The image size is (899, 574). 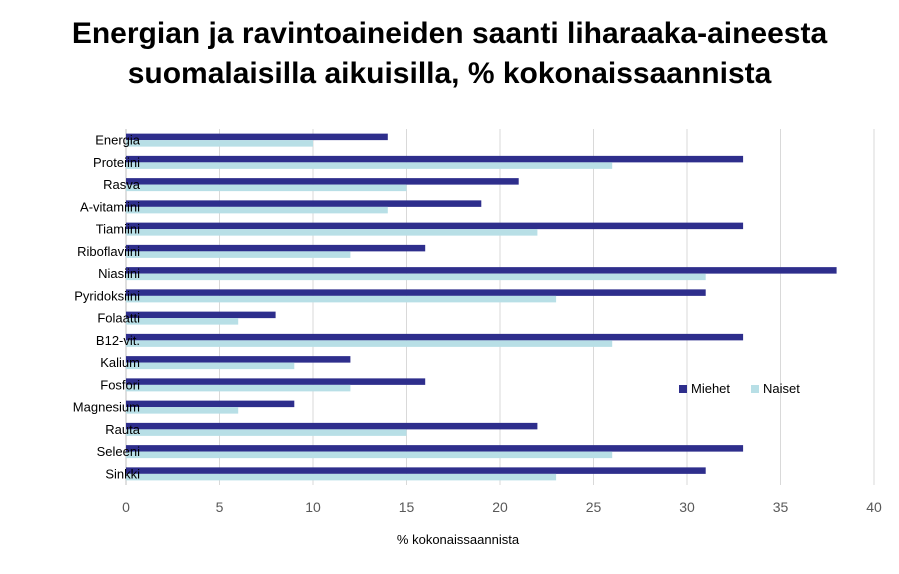 What do you see at coordinates (755, 389) in the screenshot?
I see `legend-swatch-naiset` at bounding box center [755, 389].